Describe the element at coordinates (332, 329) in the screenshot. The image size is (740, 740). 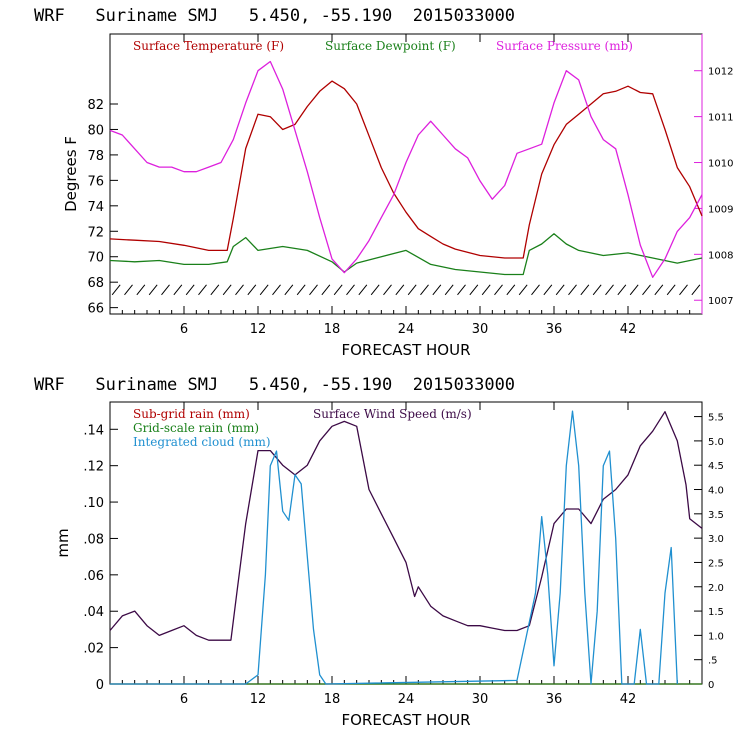
I see `x-tick-label: 18` at that location.